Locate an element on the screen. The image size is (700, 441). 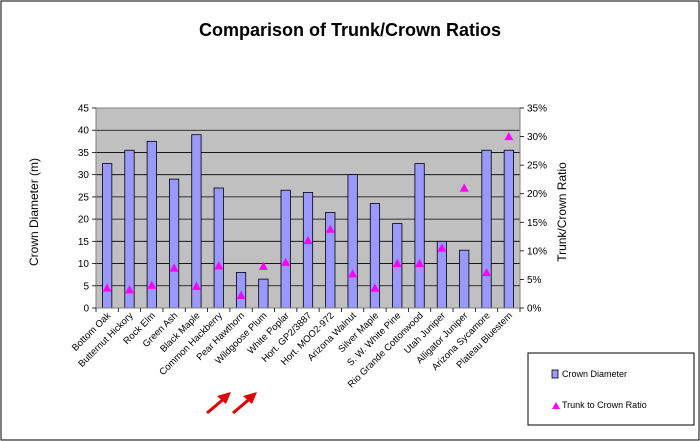
left-tick-label: 45 is located at coordinates (84, 109).